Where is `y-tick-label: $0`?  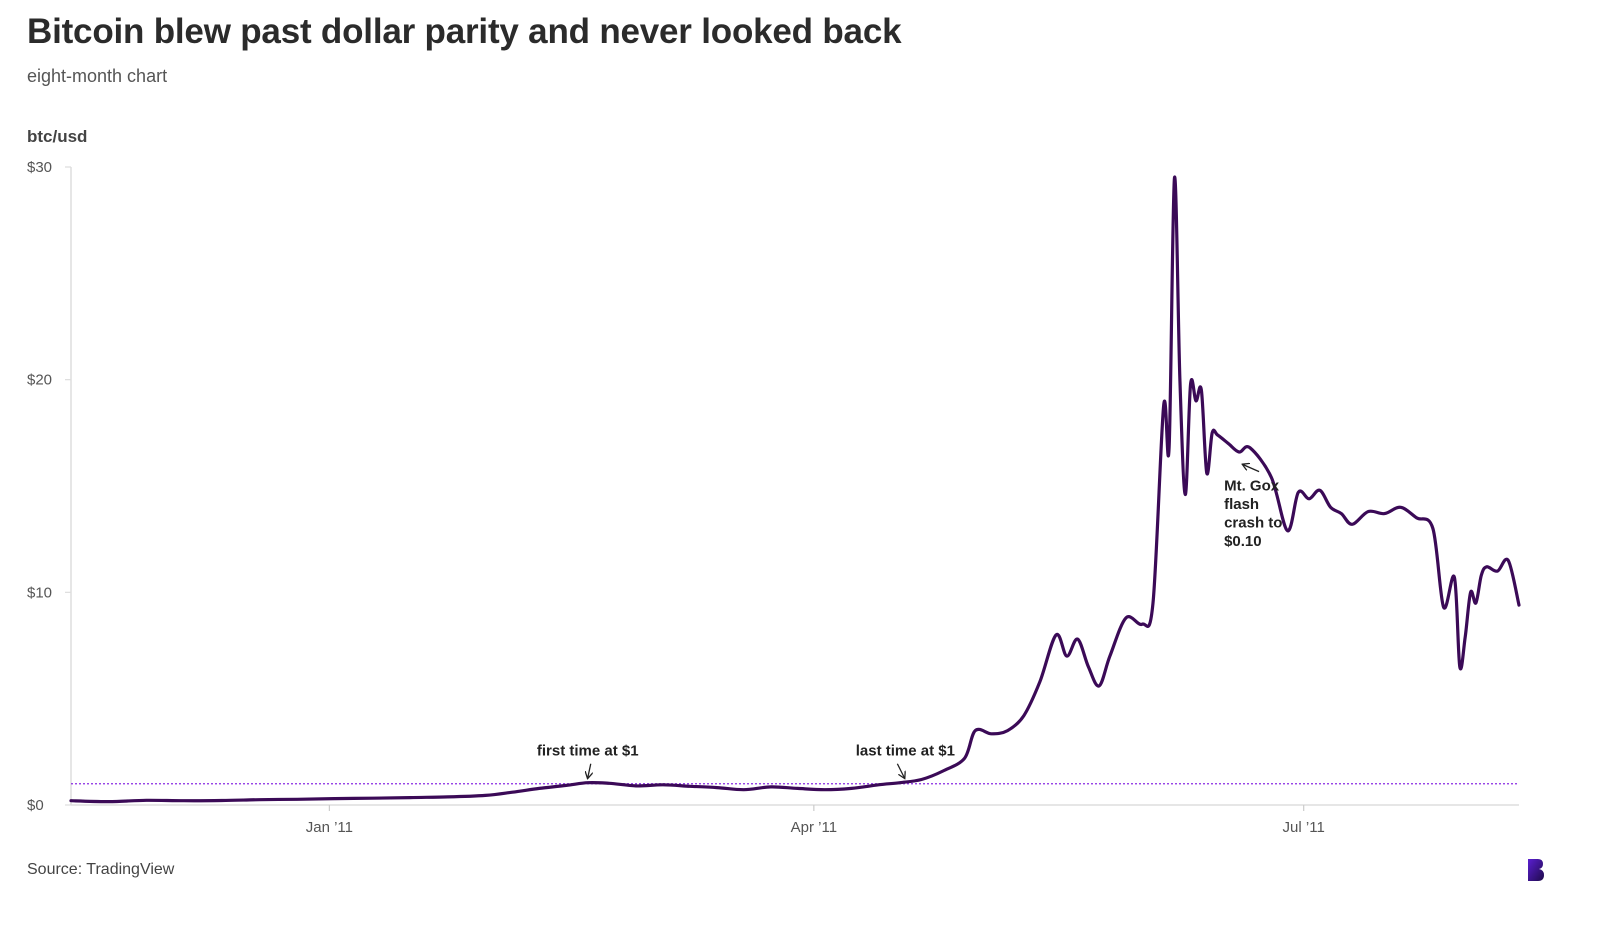
y-tick-label: $0 is located at coordinates (35, 805).